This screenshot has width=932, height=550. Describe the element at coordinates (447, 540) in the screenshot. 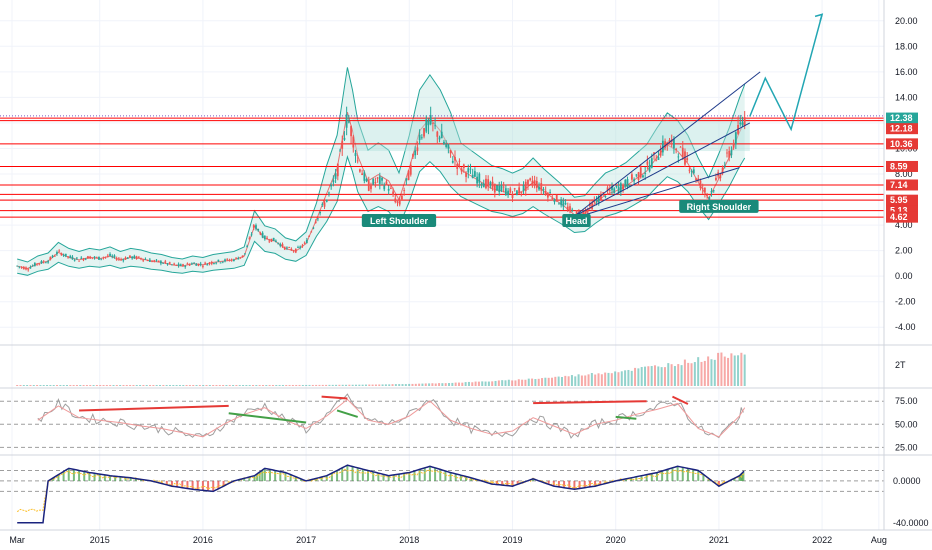

I see `time-axis: Mar 2015 2016 2017 2018 2019 2020 2021 2022 Aug` at that location.